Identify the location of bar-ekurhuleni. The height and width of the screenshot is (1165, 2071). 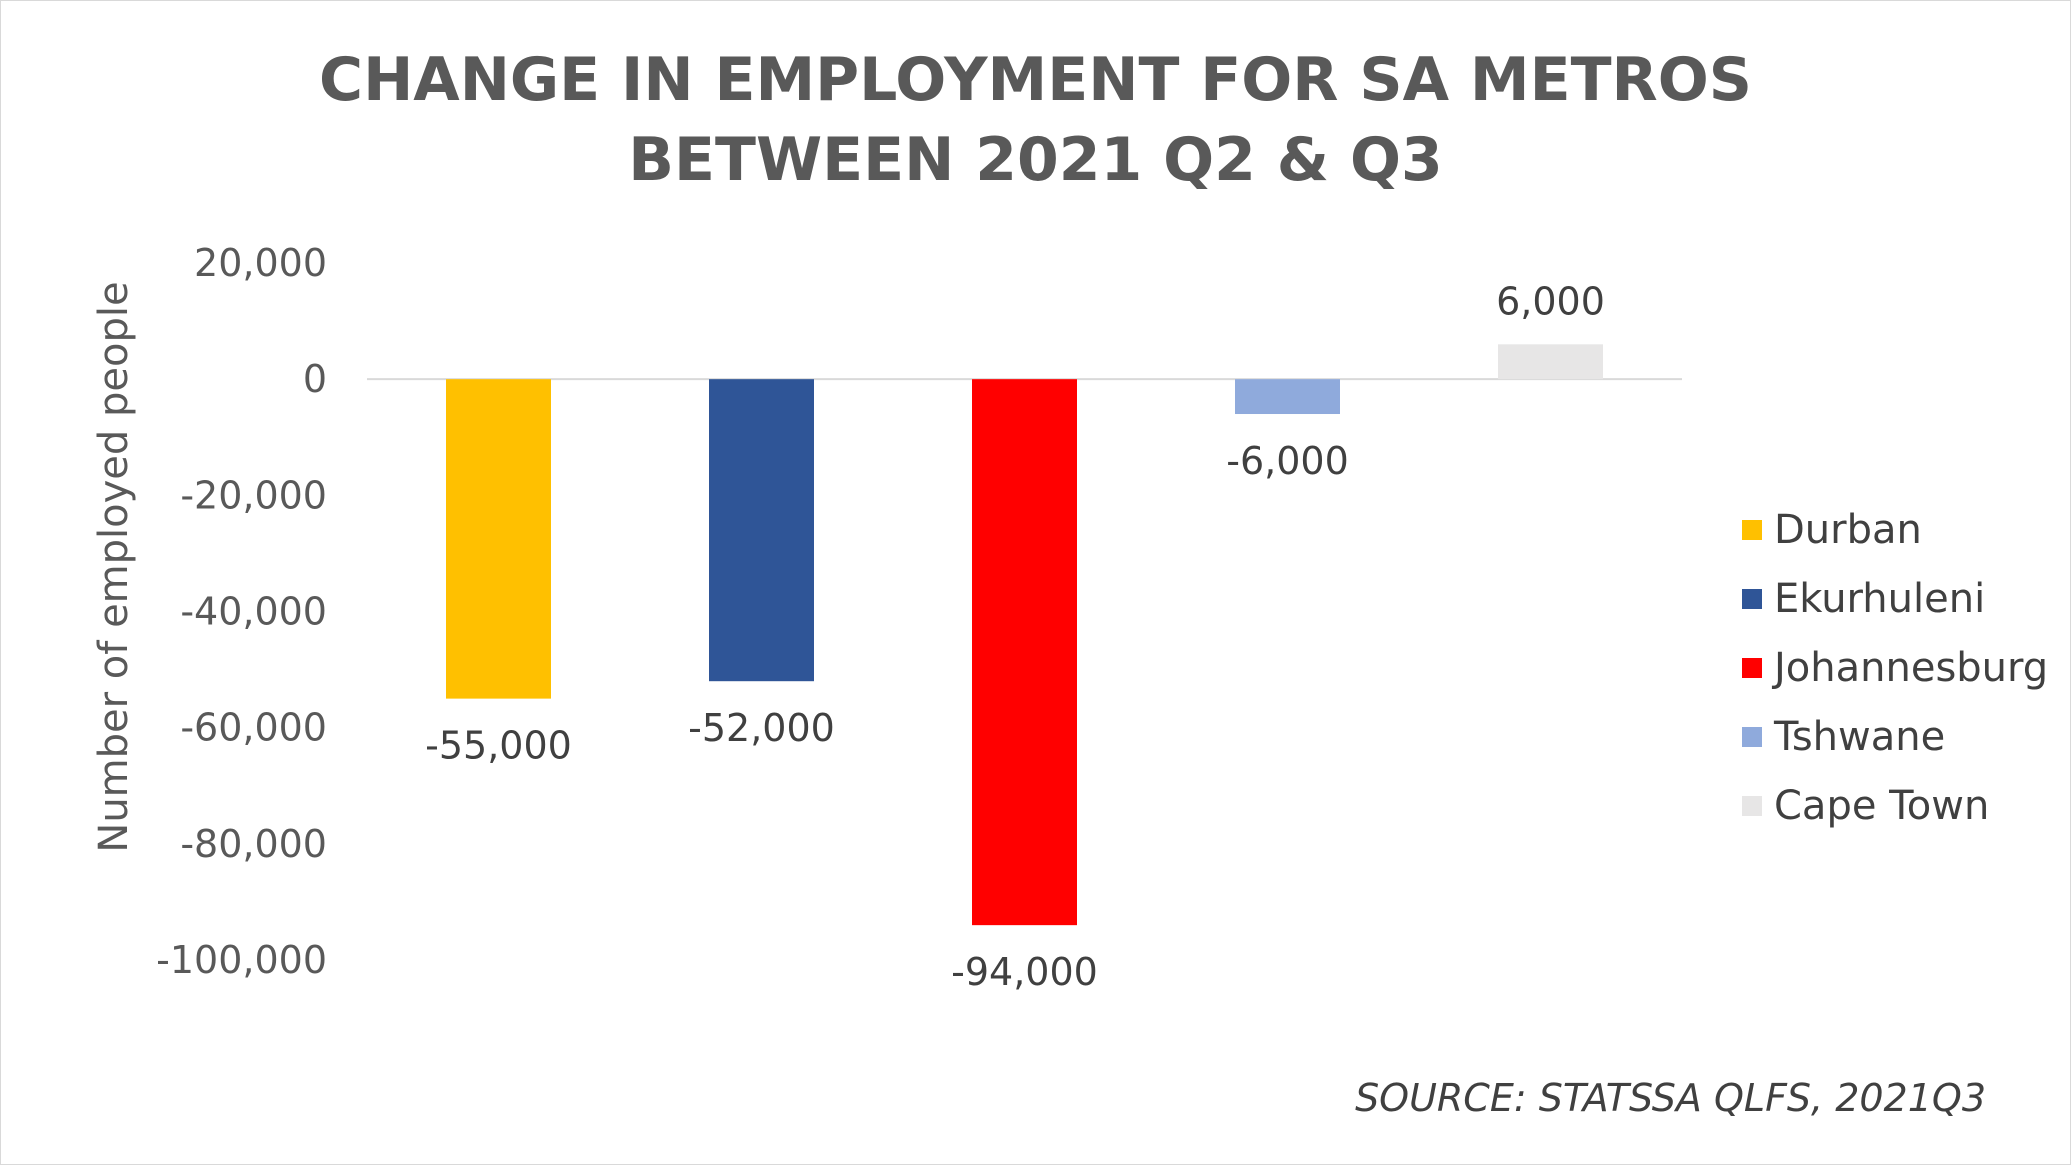
(761, 530).